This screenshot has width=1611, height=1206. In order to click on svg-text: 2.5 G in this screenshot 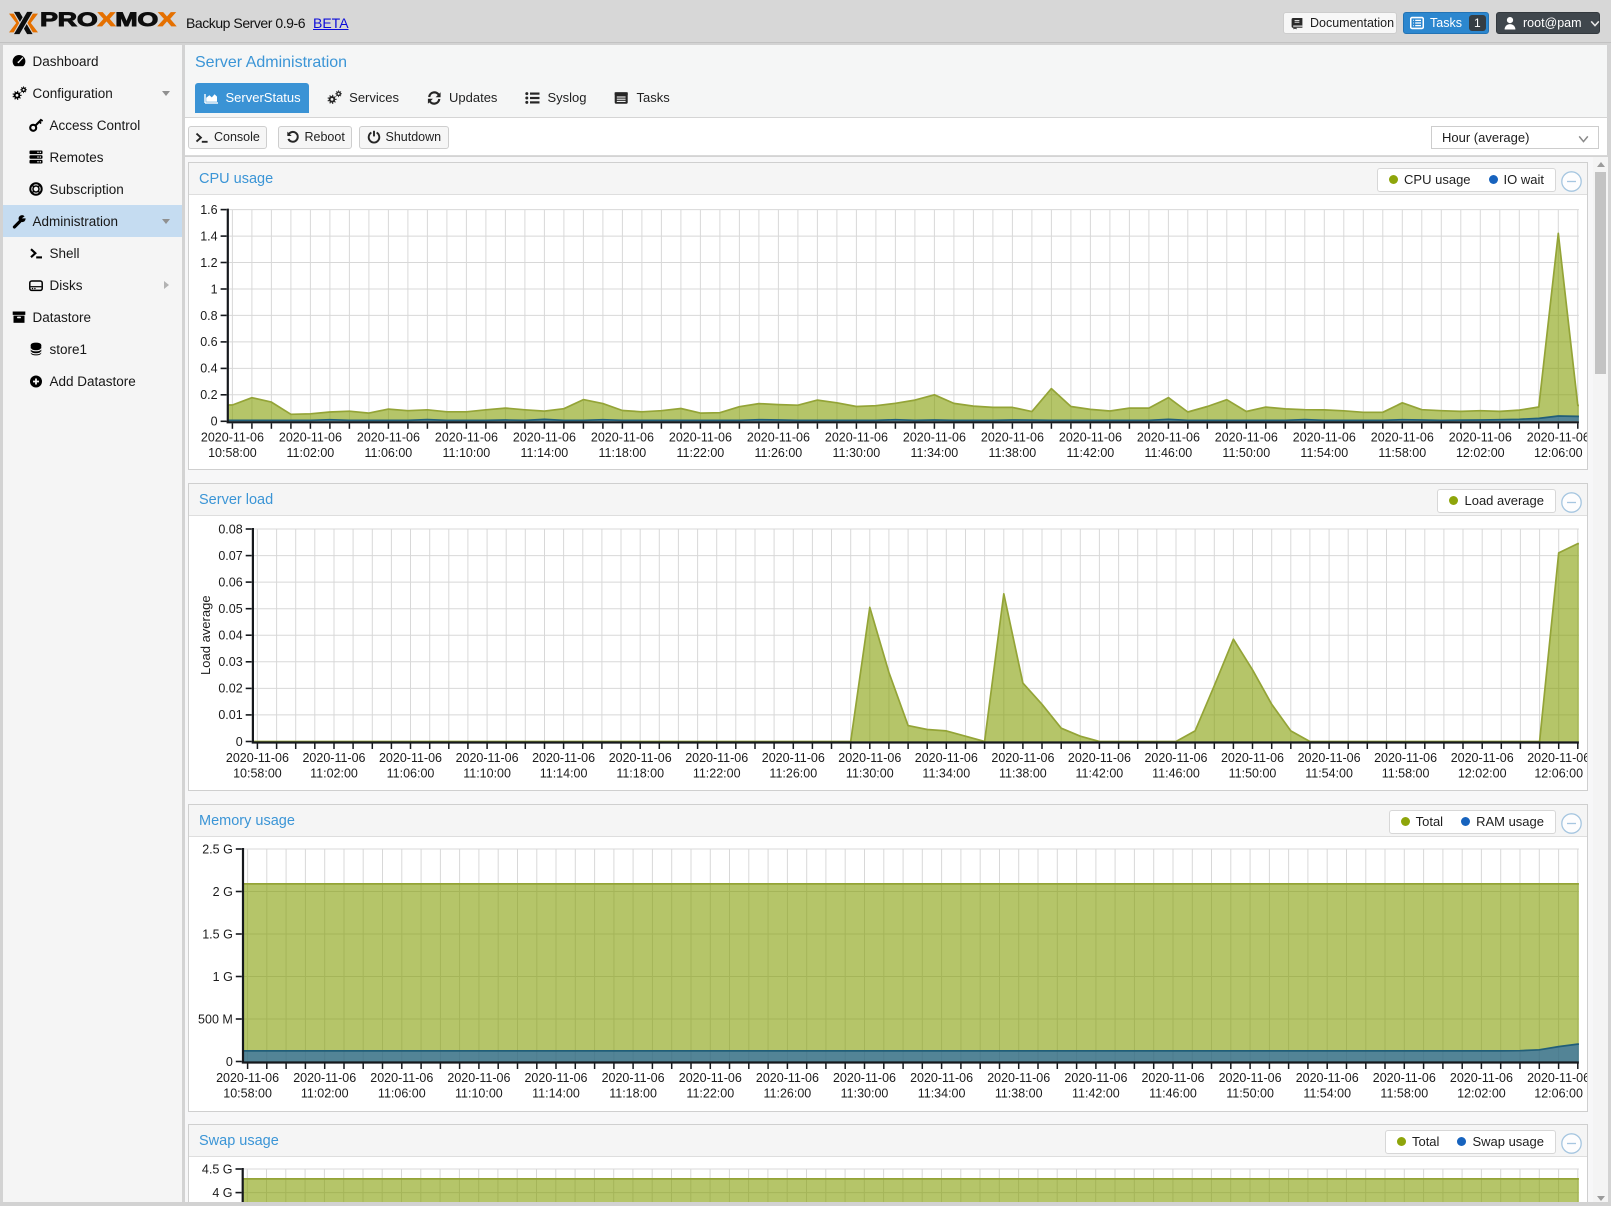, I will do `click(217, 849)`.